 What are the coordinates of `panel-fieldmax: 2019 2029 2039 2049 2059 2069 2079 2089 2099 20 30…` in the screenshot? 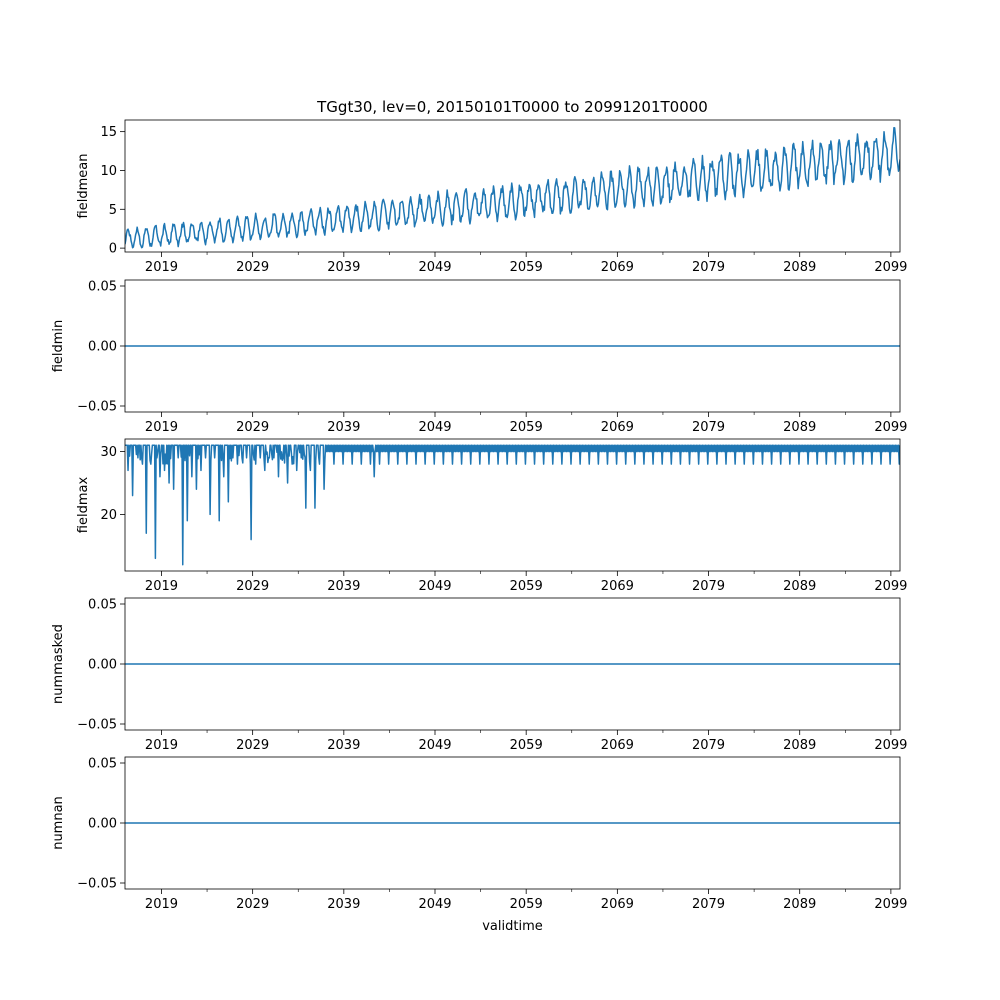 It's located at (491, 516).